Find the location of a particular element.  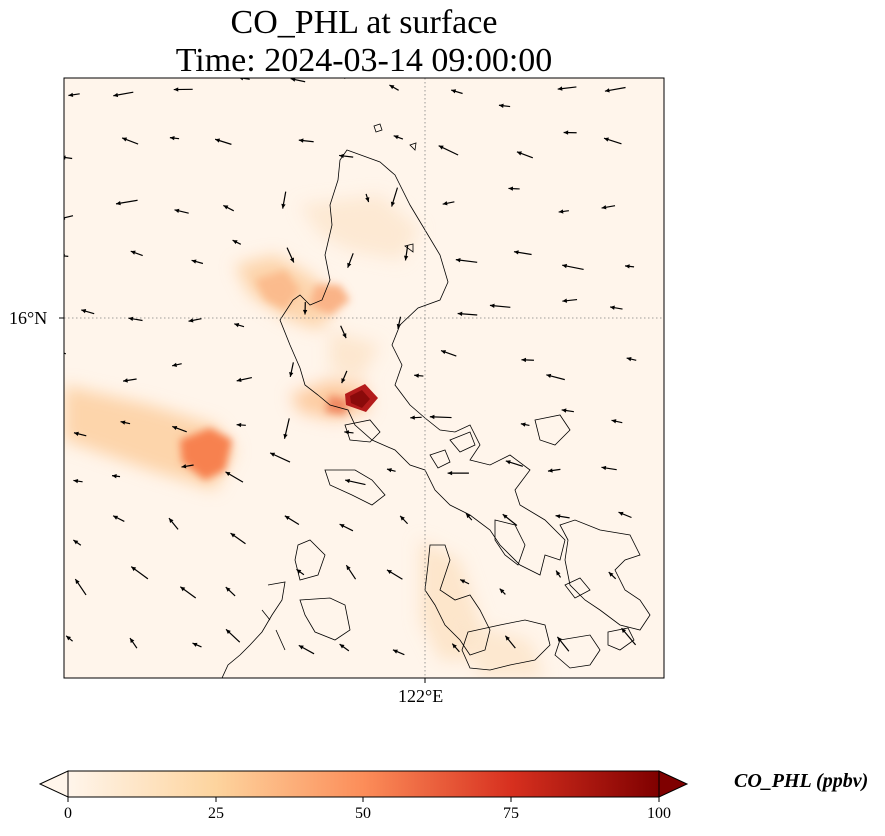

colorbar is located at coordinates (363, 786).